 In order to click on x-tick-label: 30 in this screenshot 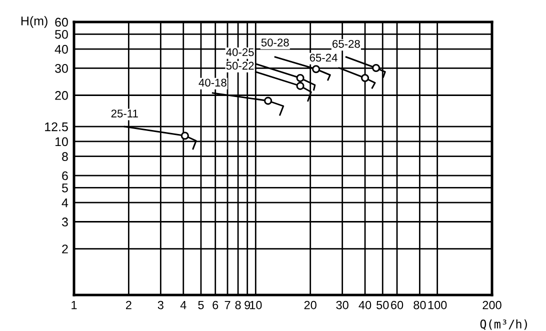, I will do `click(342, 305)`.